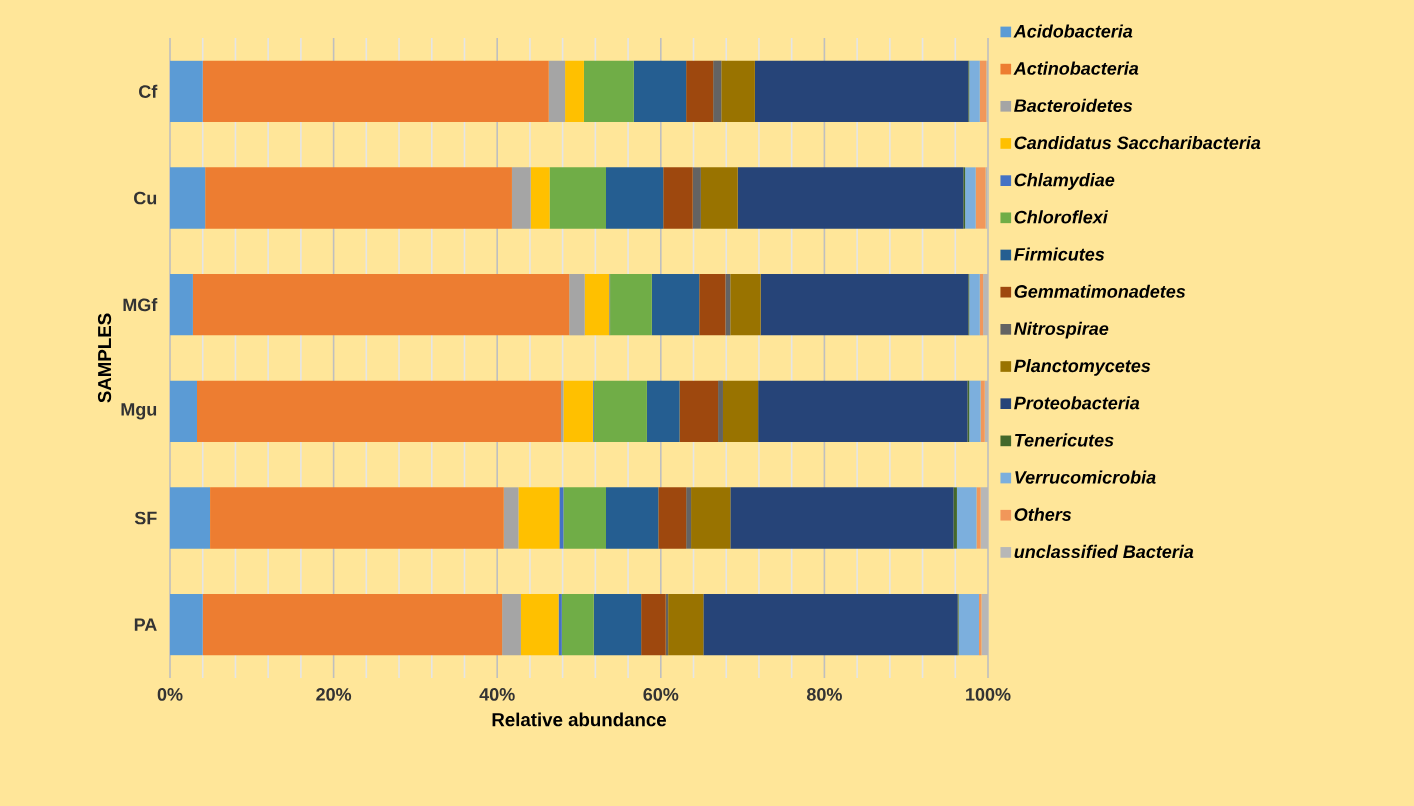  What do you see at coordinates (1073, 31) in the screenshot?
I see `legend-label: Acidobacteria` at bounding box center [1073, 31].